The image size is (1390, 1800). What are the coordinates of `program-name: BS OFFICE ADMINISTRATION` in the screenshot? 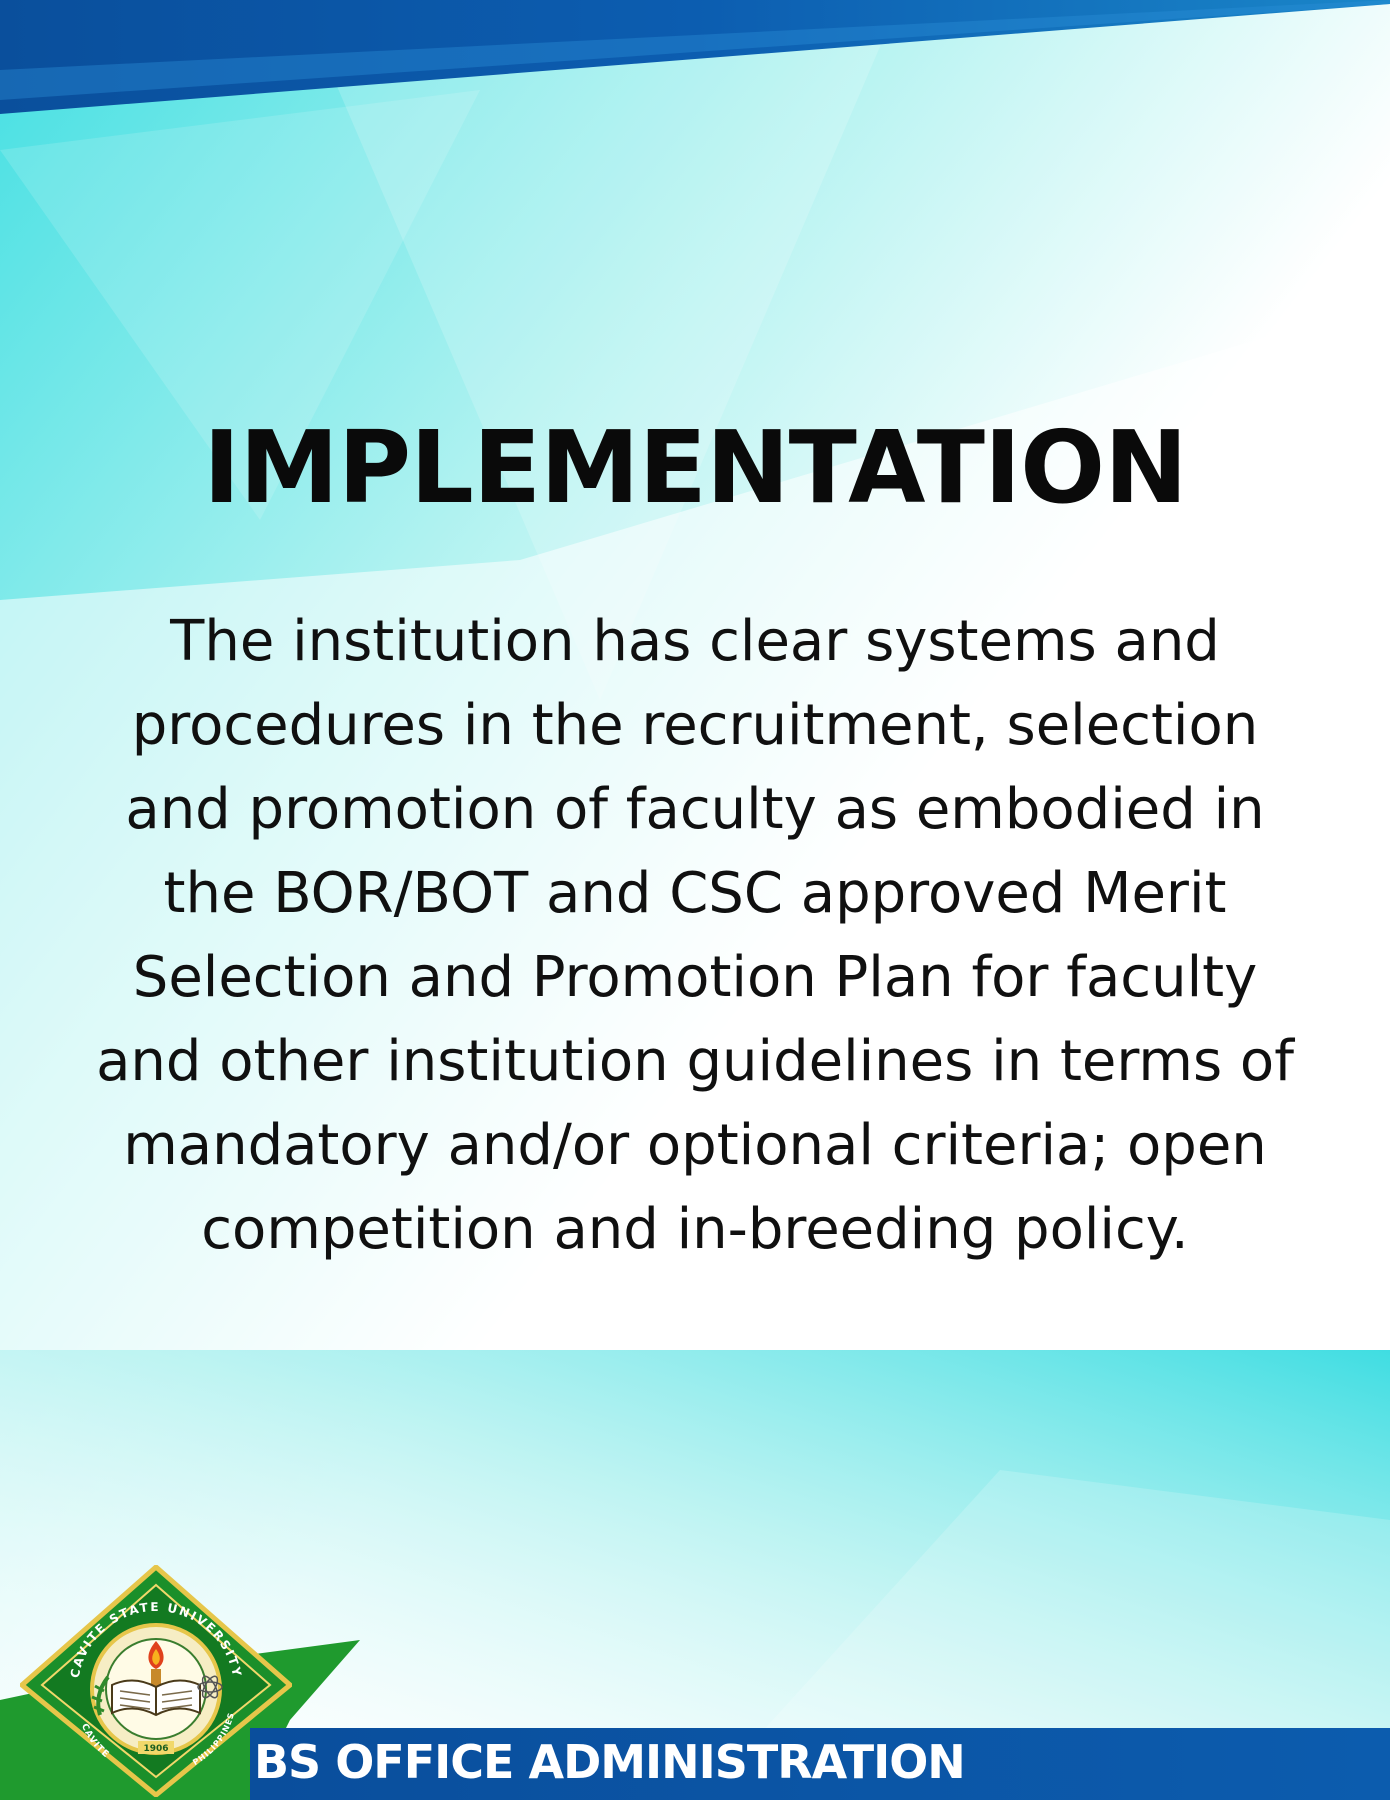 It's located at (610, 1762).